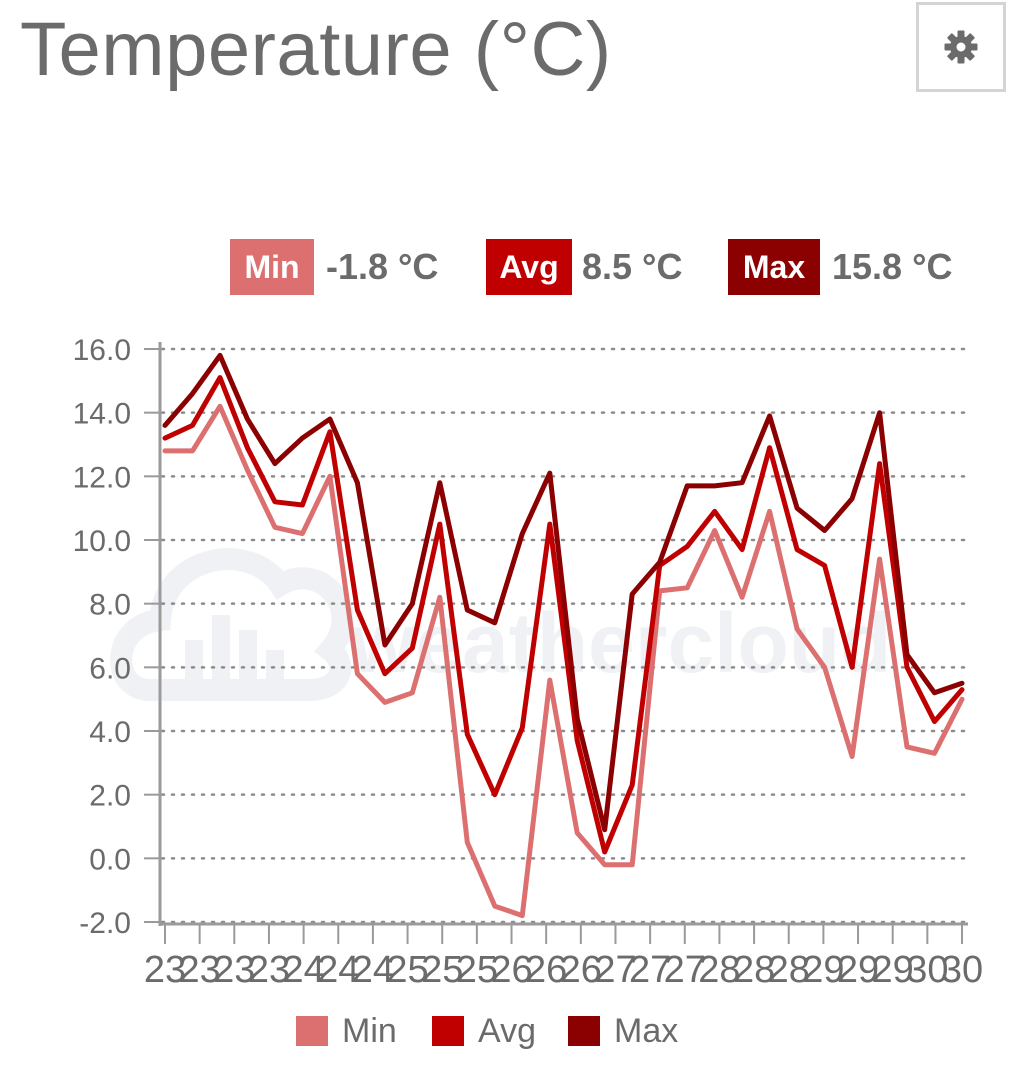 The width and height of the screenshot is (1015, 1070). What do you see at coordinates (110, 605) in the screenshot?
I see `y-tick-label: 8.0` at bounding box center [110, 605].